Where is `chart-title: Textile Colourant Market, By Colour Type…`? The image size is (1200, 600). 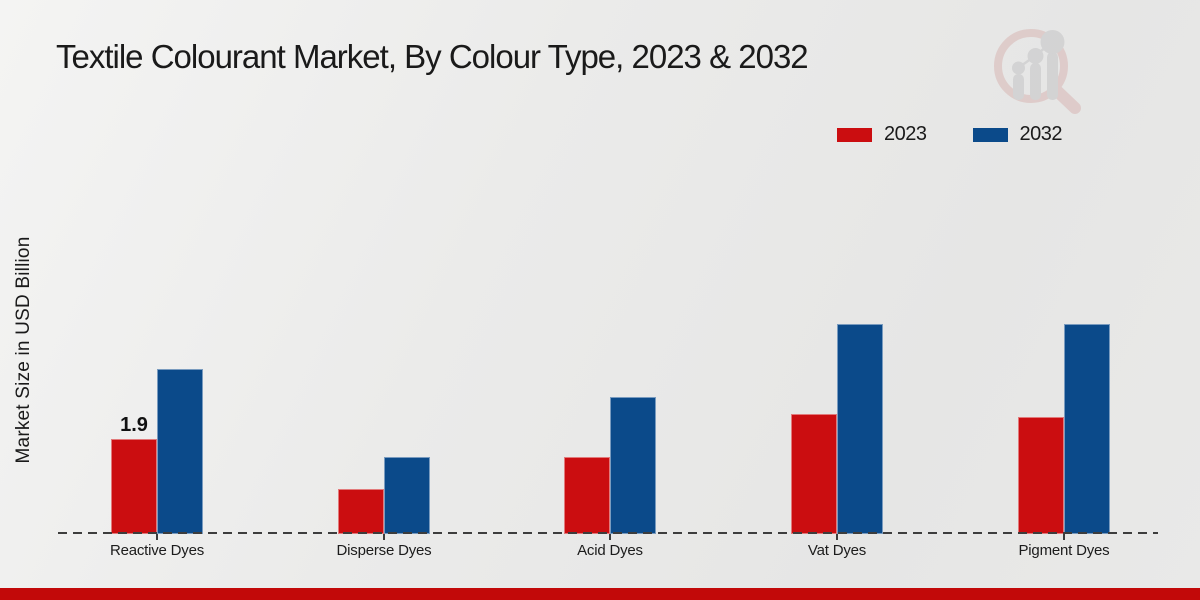
chart-title: Textile Colourant Market, By Colour Type… is located at coordinates (432, 56).